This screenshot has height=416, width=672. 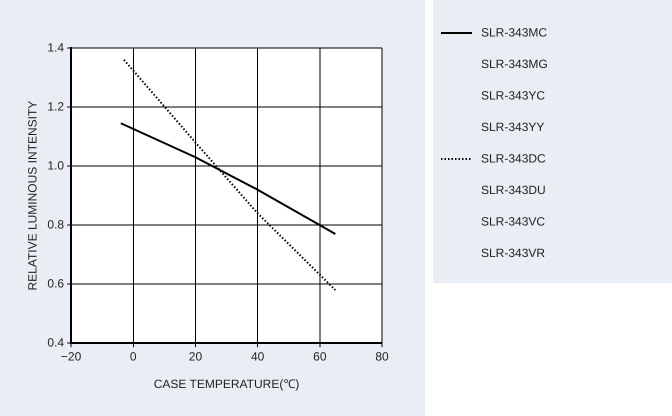 What do you see at coordinates (382, 357) in the screenshot?
I see `x-tick-label: 80` at bounding box center [382, 357].